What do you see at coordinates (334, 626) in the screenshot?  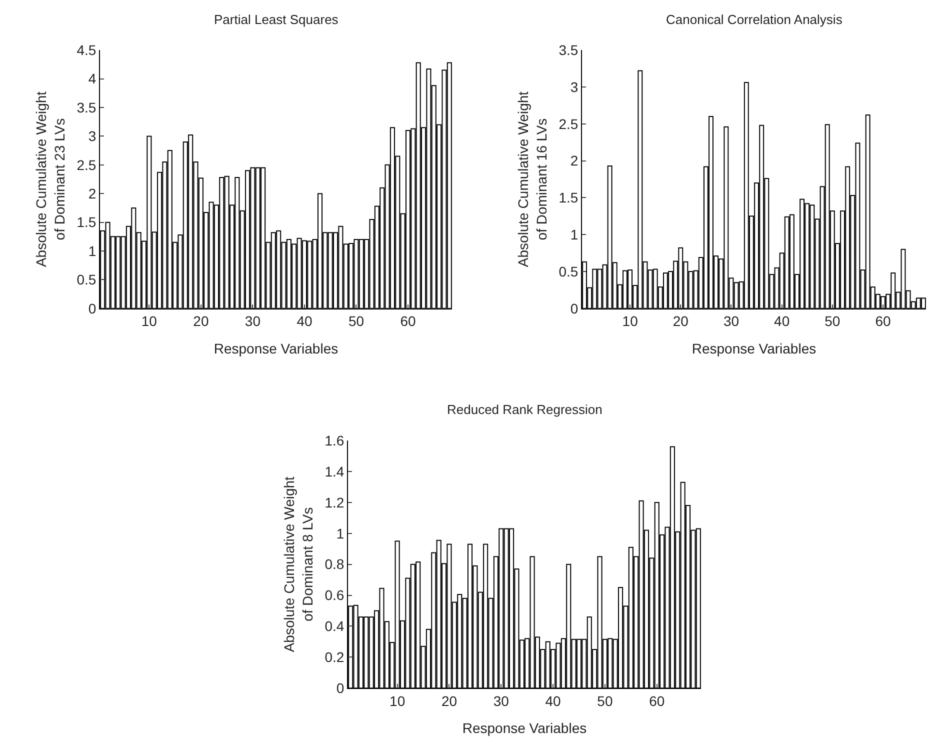 I see `y-tick-label: 0.4` at bounding box center [334, 626].